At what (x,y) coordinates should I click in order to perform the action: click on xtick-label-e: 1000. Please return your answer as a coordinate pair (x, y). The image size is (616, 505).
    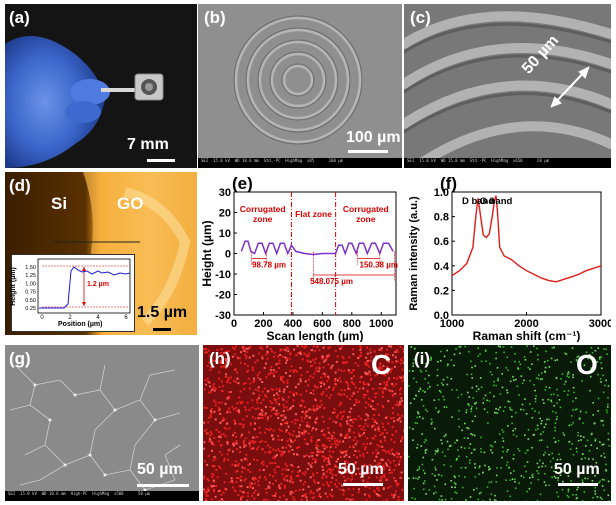
    Looking at the image, I should click on (381, 324).